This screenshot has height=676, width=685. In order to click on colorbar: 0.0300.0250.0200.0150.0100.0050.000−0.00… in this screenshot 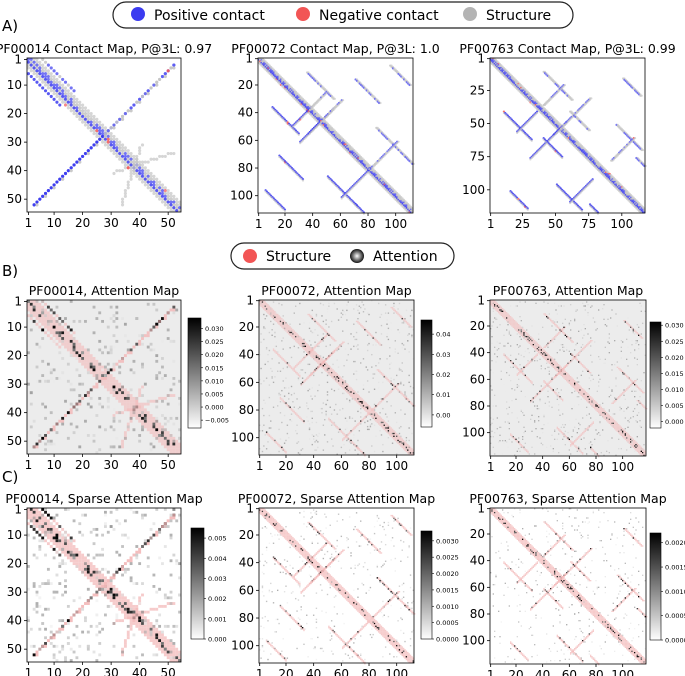, I will do `click(208, 373)`.